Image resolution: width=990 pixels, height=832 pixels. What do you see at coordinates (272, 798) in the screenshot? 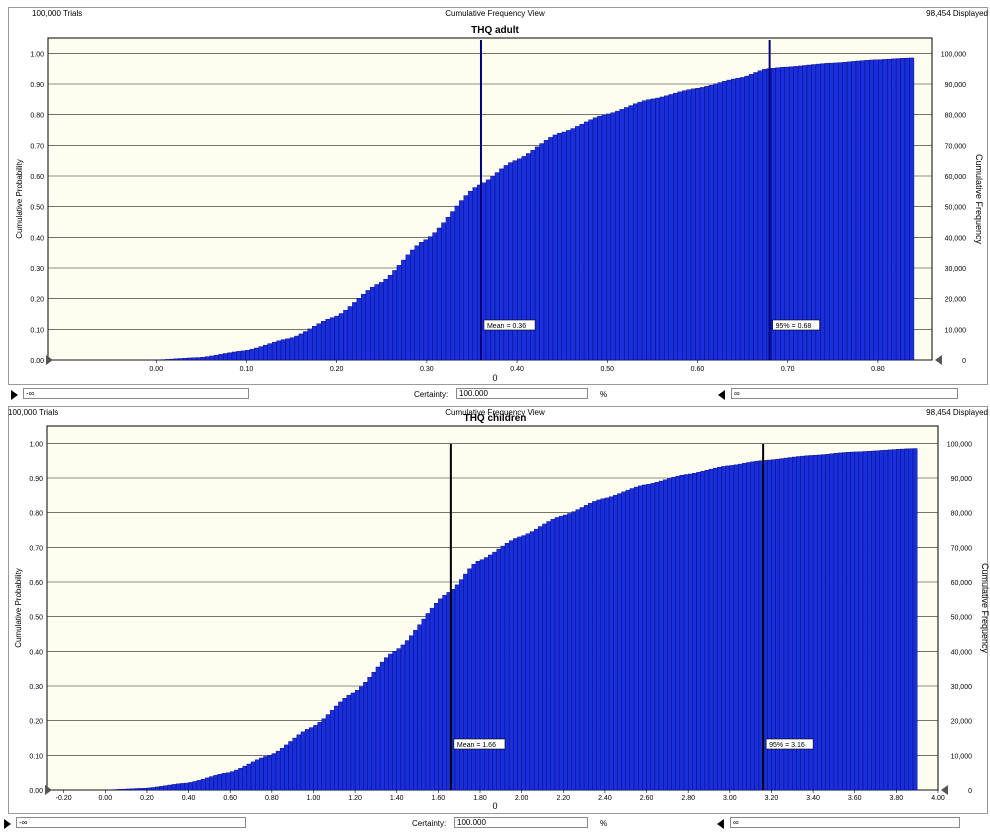
I see `x-tick-label: 0.80` at bounding box center [272, 798].